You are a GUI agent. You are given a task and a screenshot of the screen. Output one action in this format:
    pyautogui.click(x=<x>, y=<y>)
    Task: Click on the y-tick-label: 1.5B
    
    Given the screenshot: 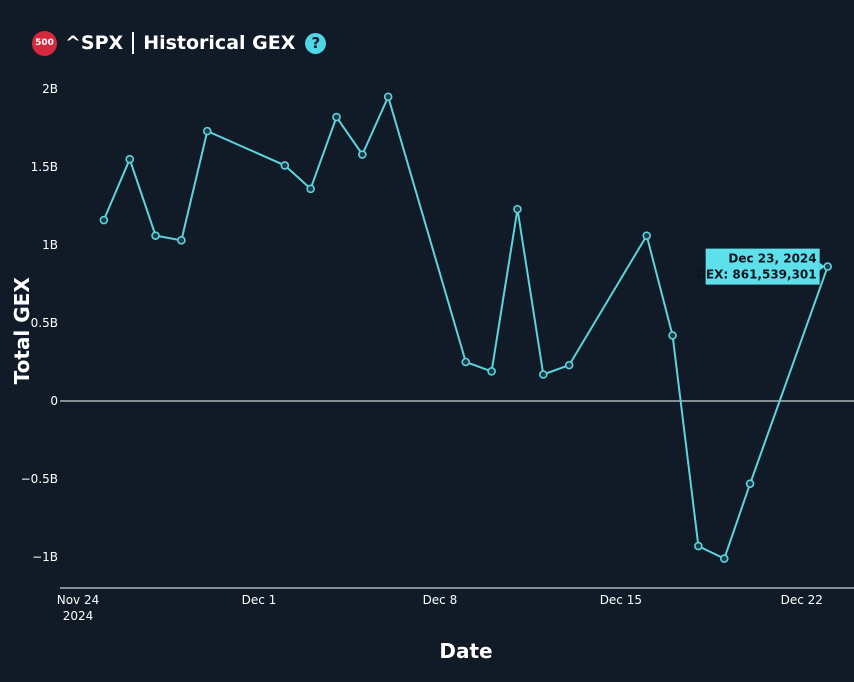 What is the action you would take?
    pyautogui.click(x=44, y=167)
    